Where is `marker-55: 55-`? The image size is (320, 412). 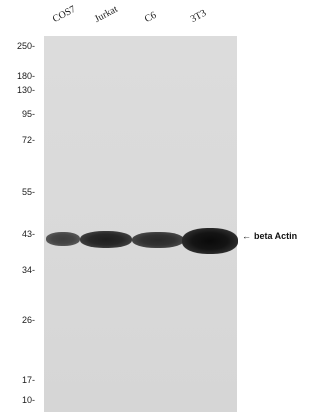
marker-55: 55- is located at coordinates (28, 192).